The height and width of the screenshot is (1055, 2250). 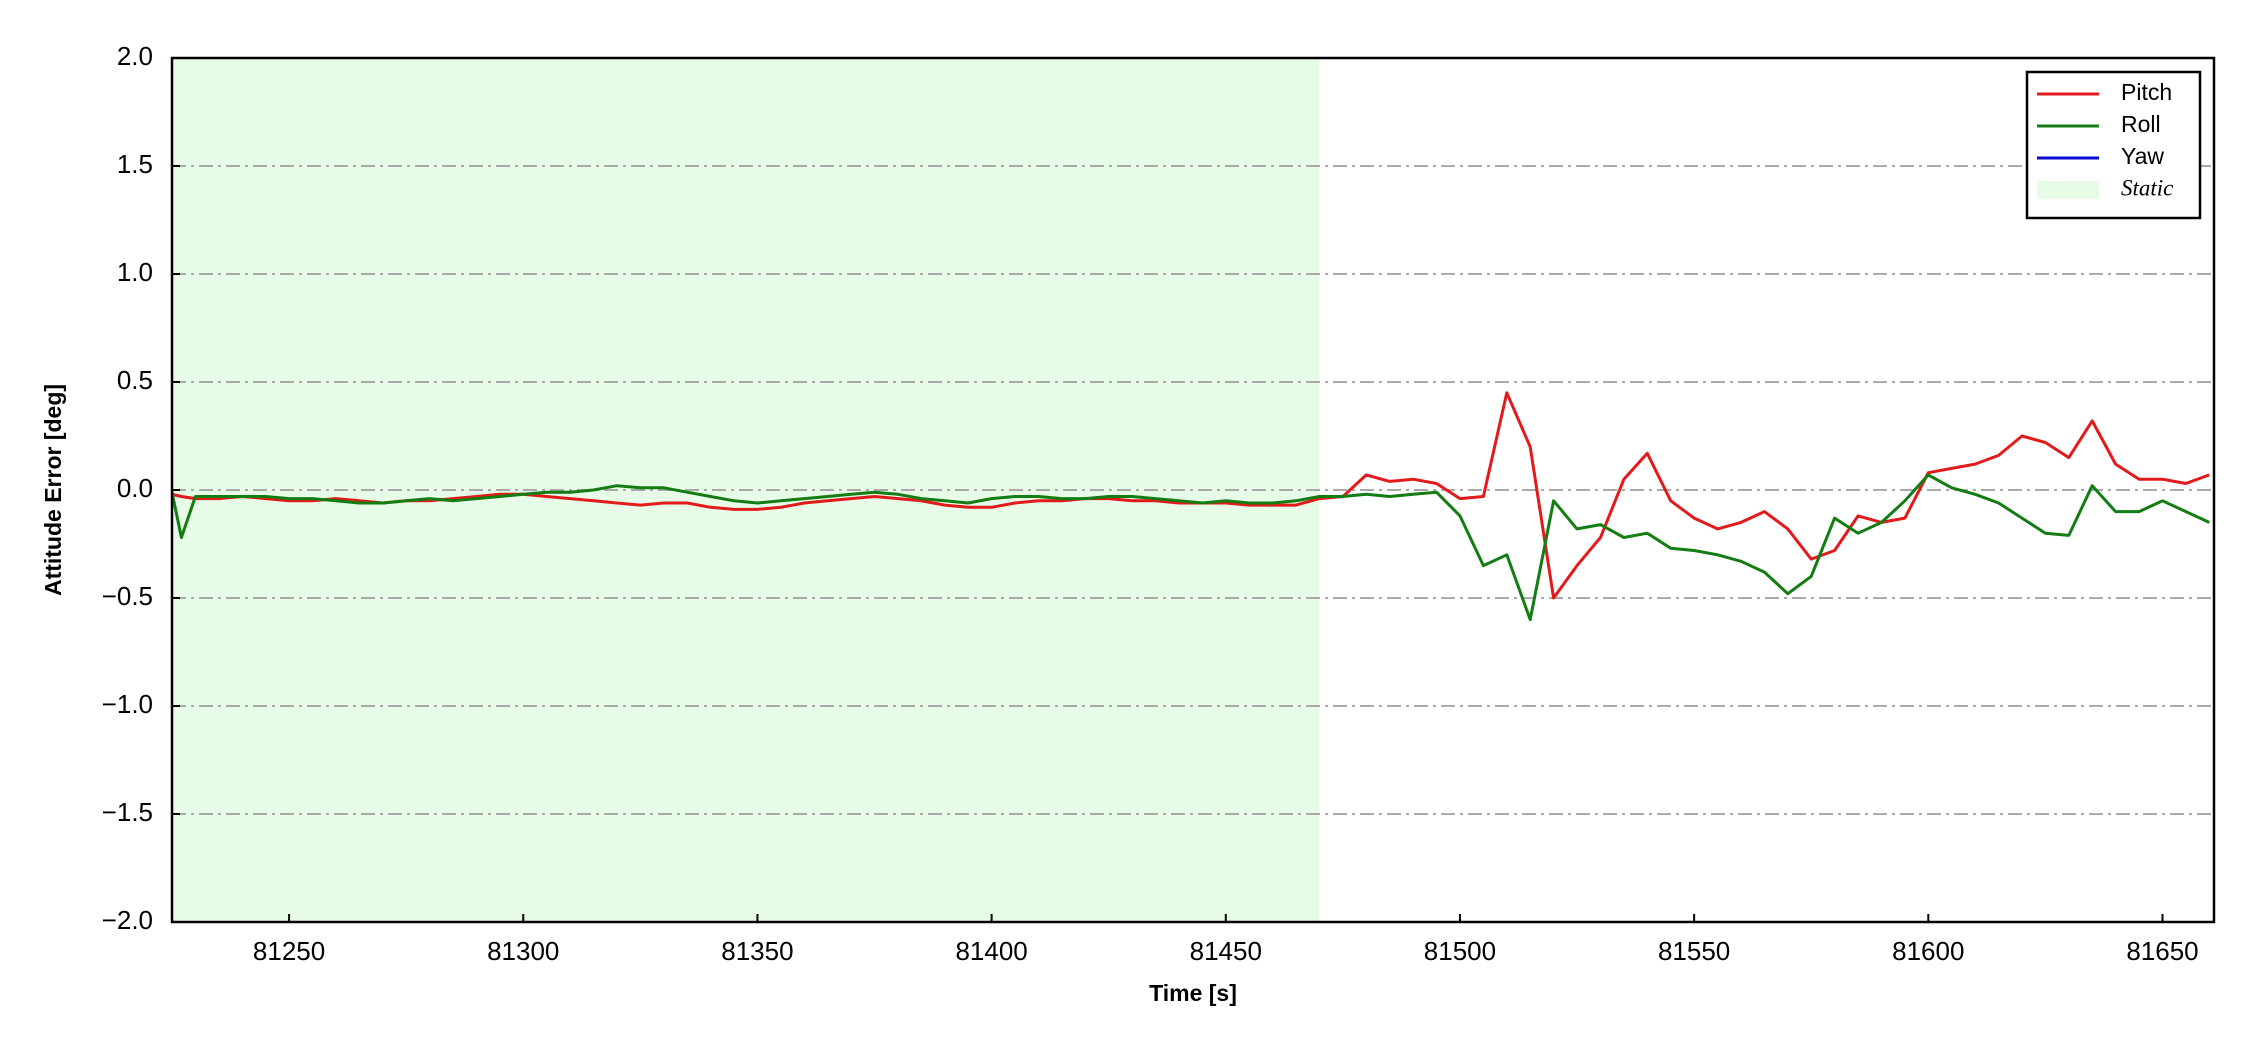 I want to click on y-tick-label: −0.5, so click(x=127, y=596).